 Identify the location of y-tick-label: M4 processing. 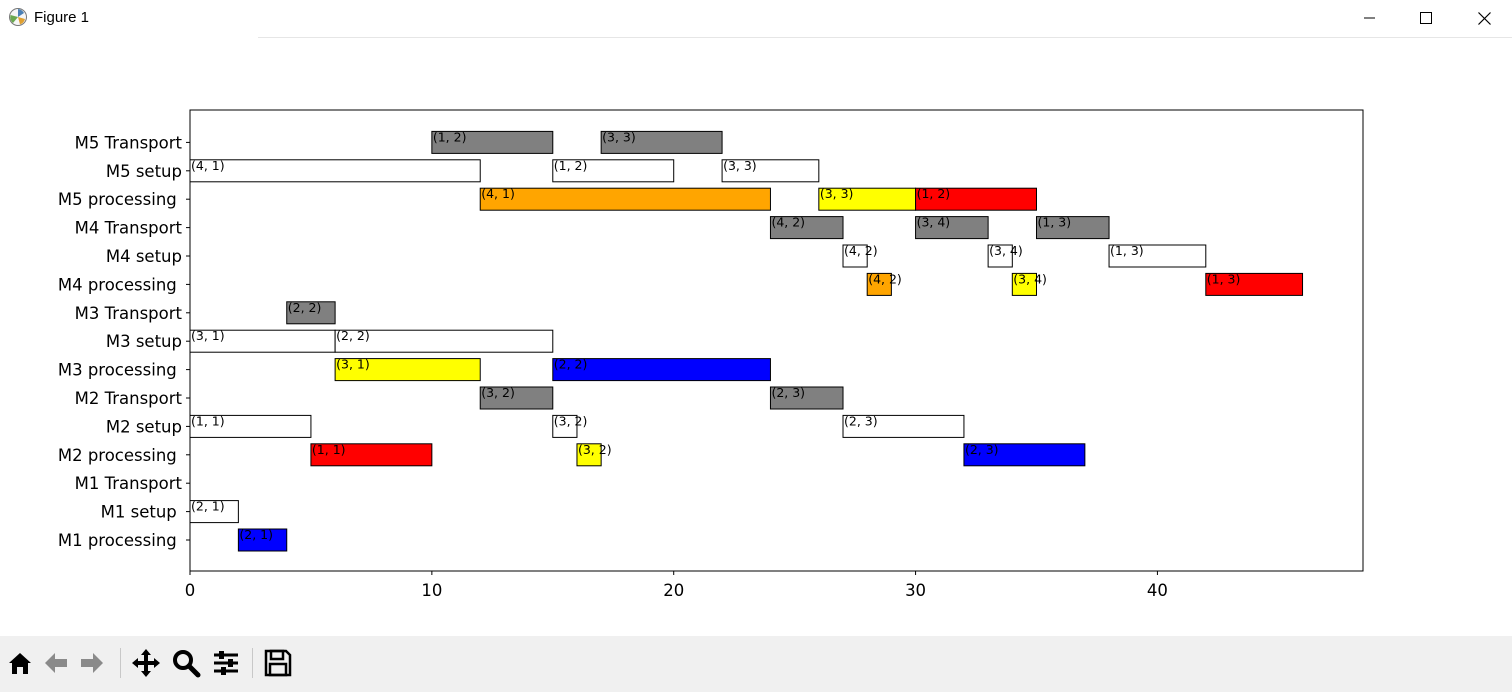
(120, 284).